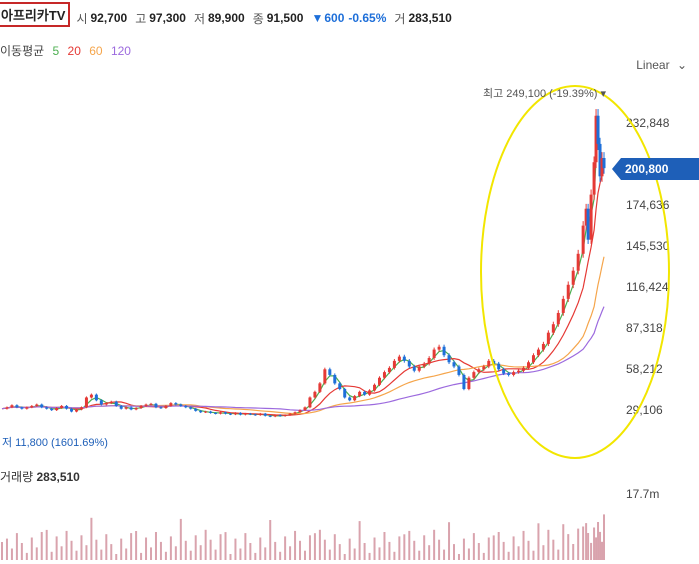 The height and width of the screenshot is (564, 699). Describe the element at coordinates (226, 18) in the screenshot. I see `low-value: 89,900` at that location.